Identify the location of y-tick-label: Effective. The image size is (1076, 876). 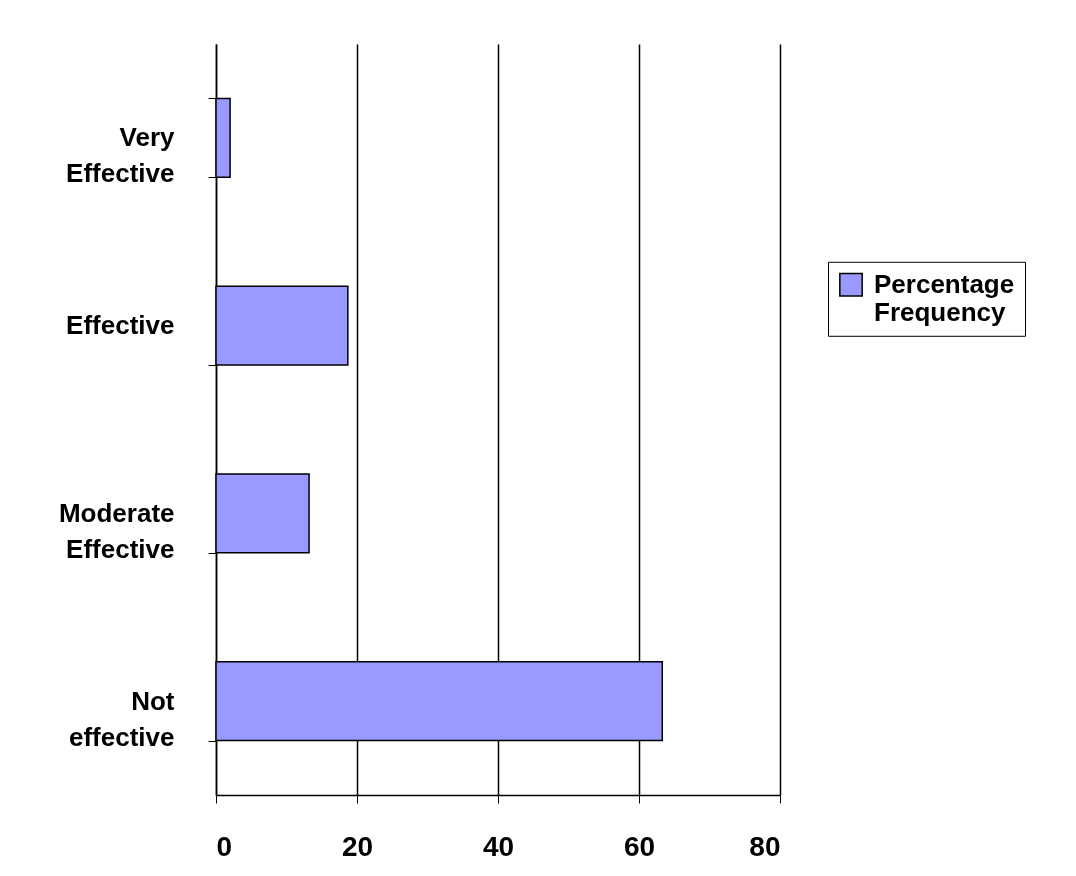
(120, 325).